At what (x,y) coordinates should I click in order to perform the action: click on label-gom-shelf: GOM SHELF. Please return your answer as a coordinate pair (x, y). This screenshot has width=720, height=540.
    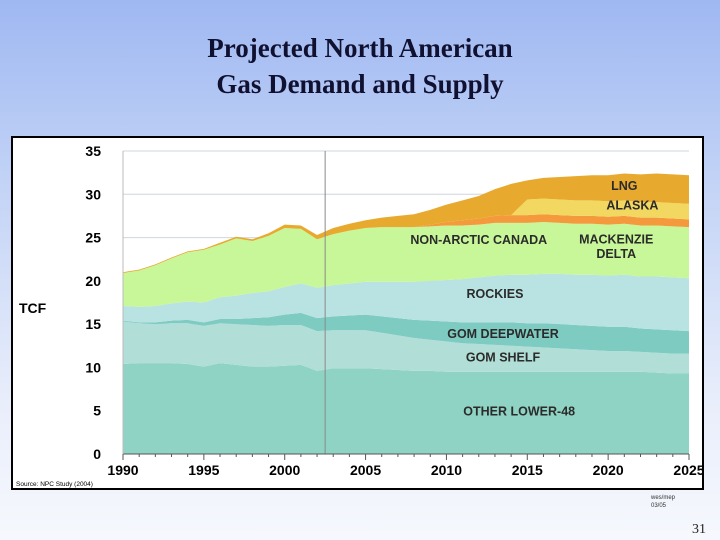
    Looking at the image, I should click on (503, 357).